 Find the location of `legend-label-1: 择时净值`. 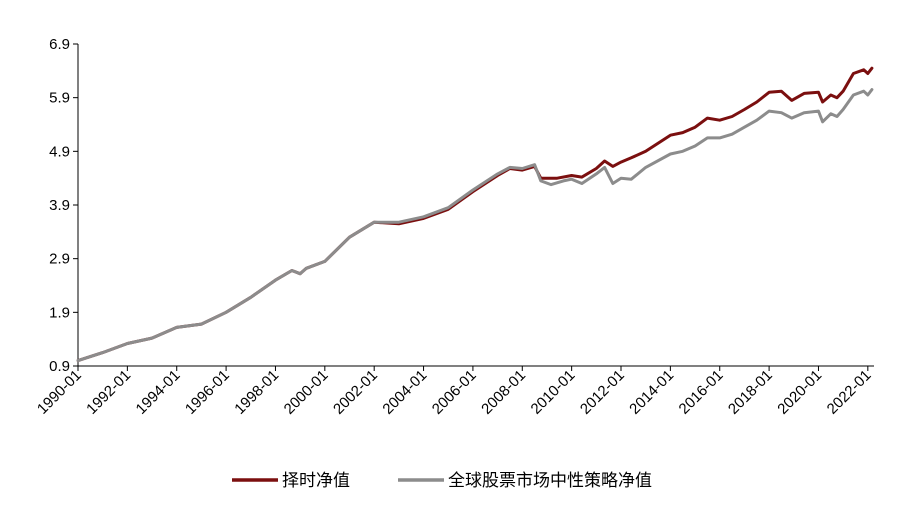

legend-label-1: 择时净值 is located at coordinates (316, 481).